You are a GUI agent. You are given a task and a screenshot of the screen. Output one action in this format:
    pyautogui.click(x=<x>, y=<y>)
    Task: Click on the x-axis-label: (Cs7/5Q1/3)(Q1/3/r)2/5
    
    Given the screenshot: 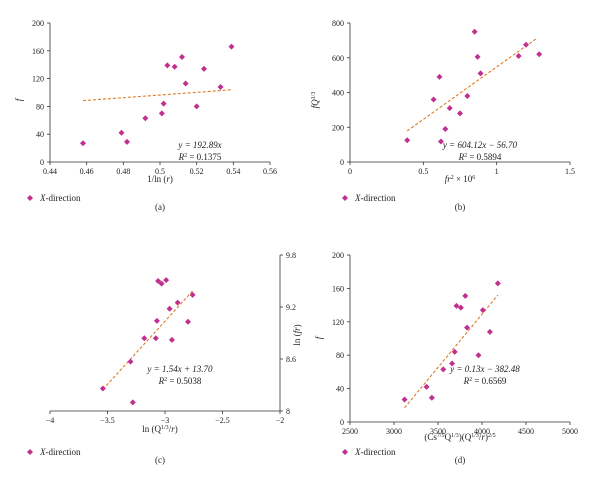 What is the action you would take?
    pyautogui.click(x=459, y=437)
    